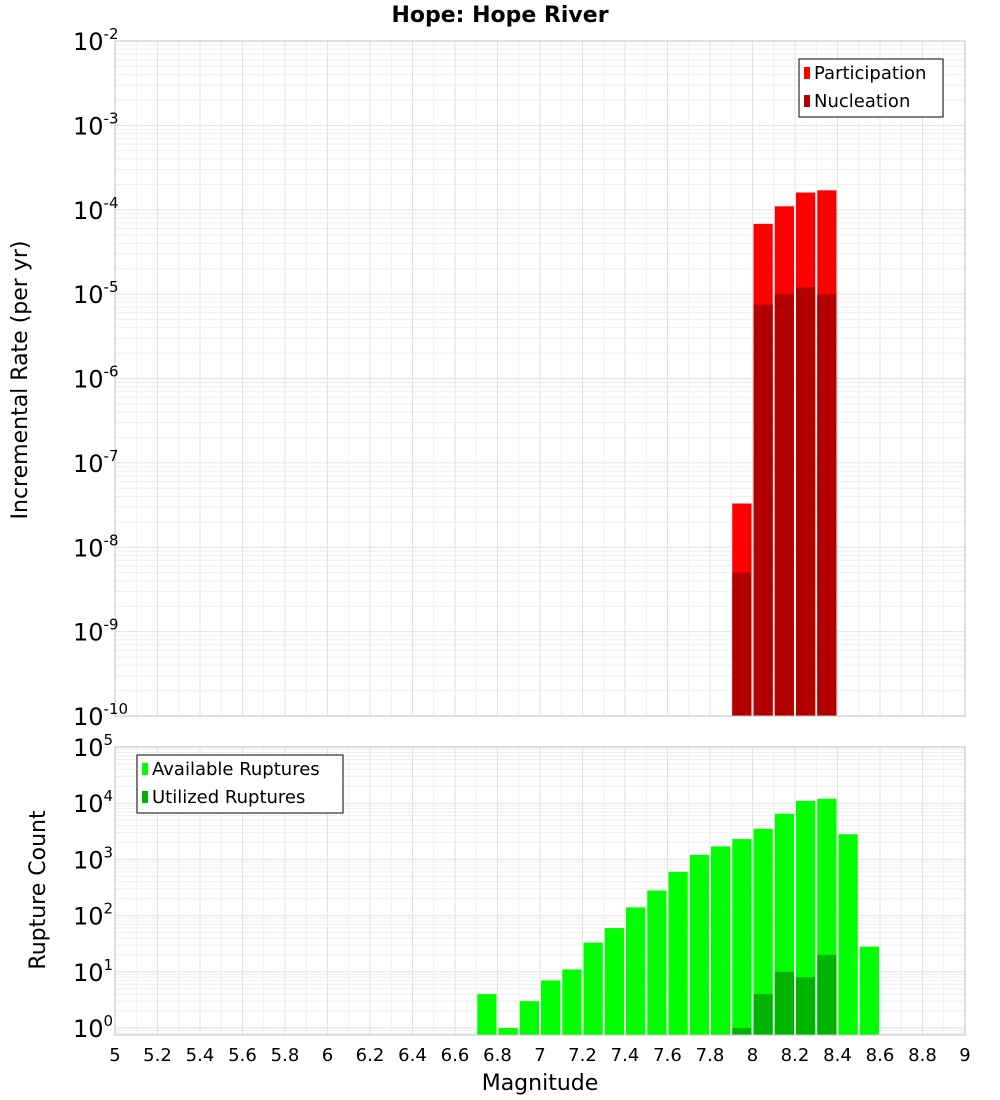 The height and width of the screenshot is (1100, 1000). Describe the element at coordinates (540, 1083) in the screenshot. I see `x-axis-label: Magnitude` at that location.